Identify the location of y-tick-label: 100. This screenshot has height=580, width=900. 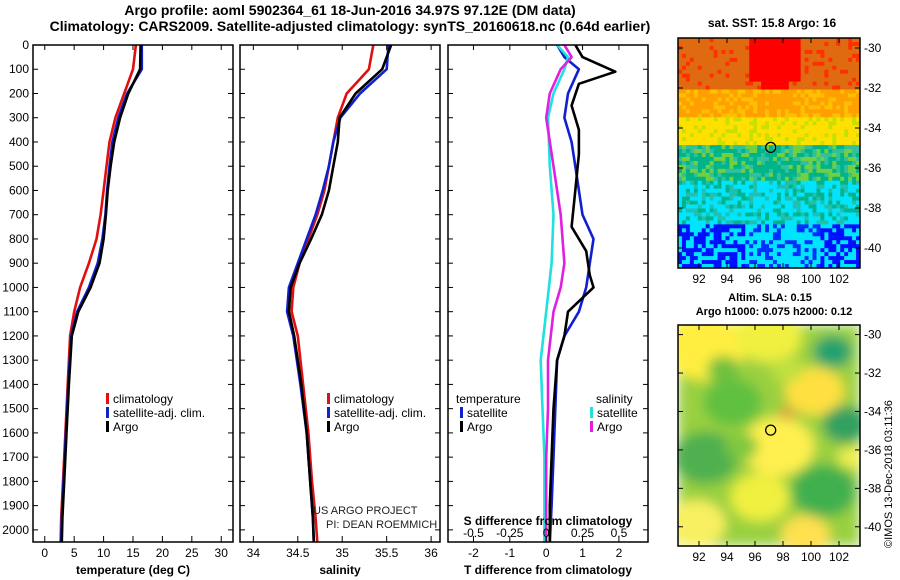
(19, 69).